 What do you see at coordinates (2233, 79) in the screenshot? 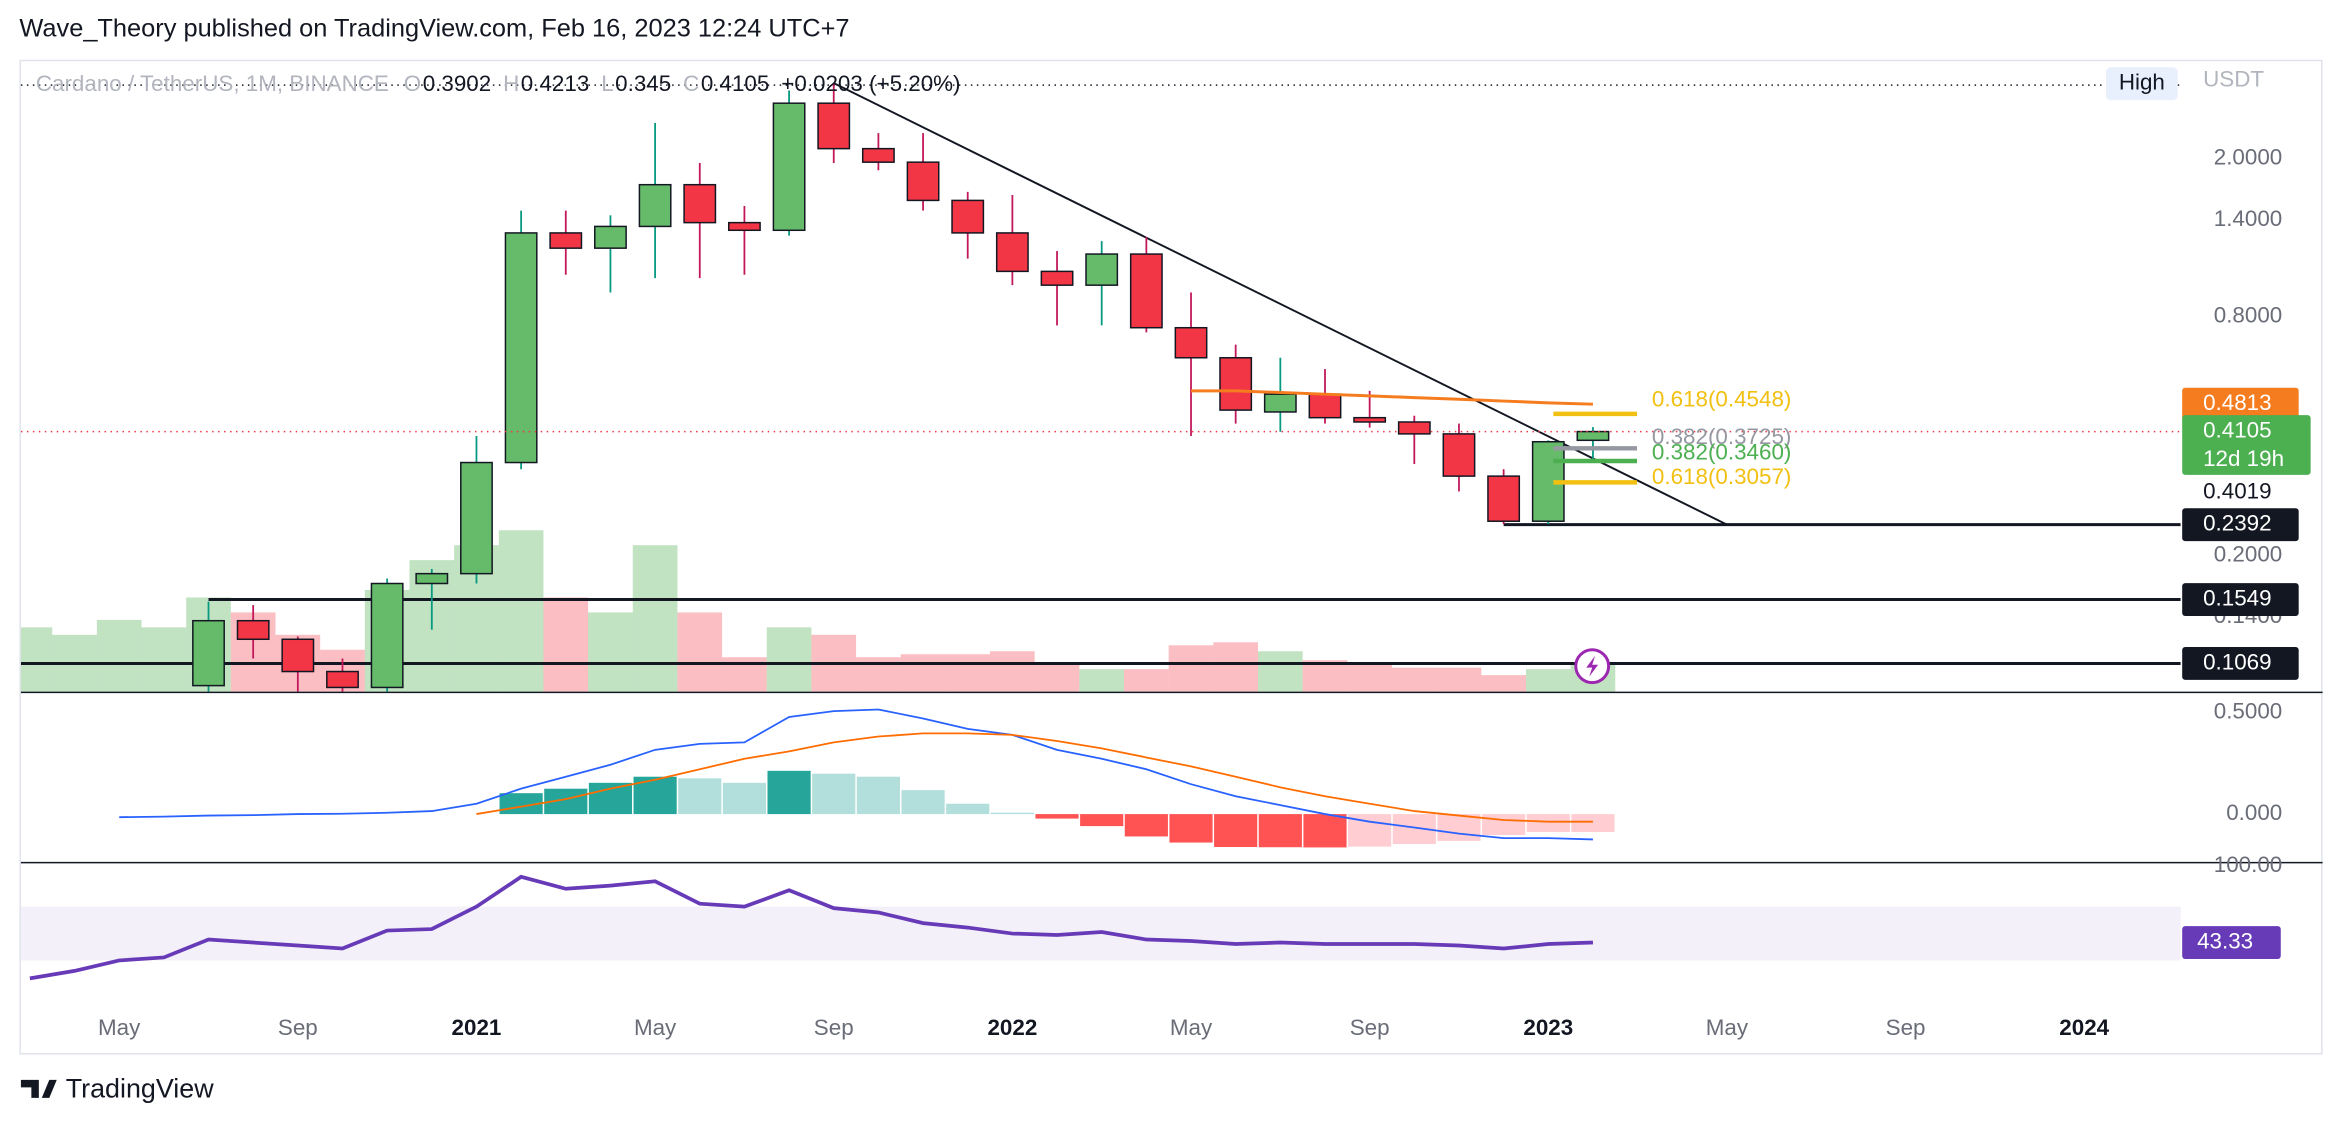
I see `currency-label: USDT` at bounding box center [2233, 79].